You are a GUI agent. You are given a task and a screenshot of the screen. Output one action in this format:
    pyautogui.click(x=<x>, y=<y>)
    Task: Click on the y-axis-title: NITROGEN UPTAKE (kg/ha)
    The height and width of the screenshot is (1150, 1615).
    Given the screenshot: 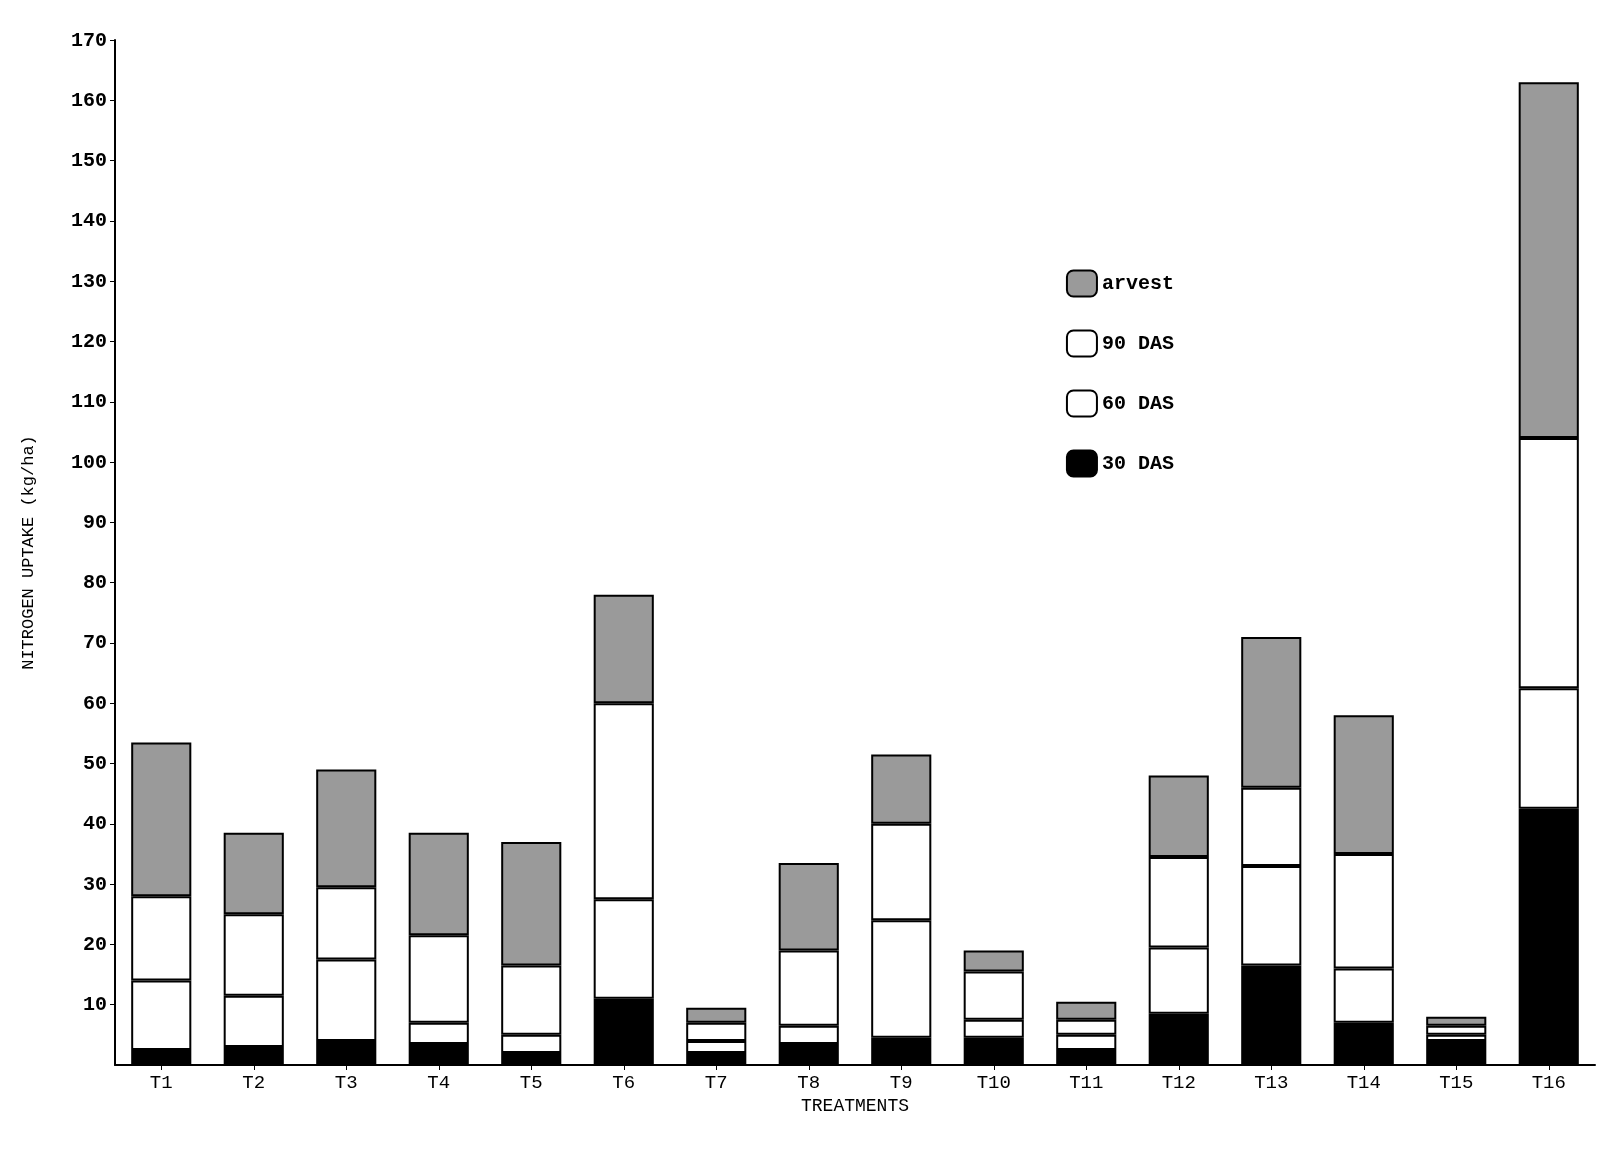 What is the action you would take?
    pyautogui.click(x=28, y=552)
    